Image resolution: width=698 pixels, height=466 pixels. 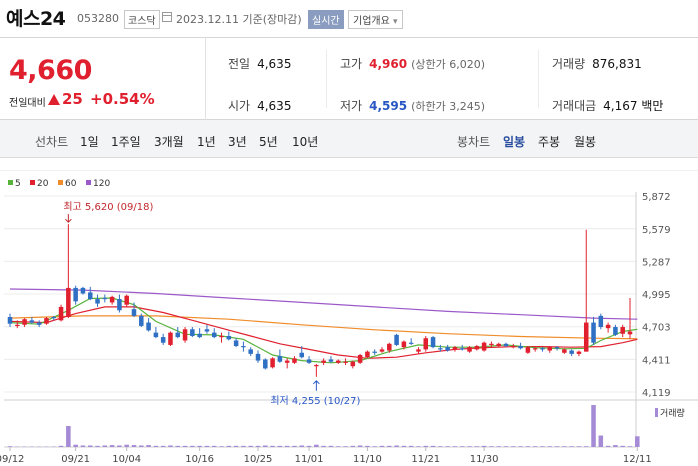 What do you see at coordinates (656, 328) in the screenshot?
I see `y-tick-label: 4,703` at bounding box center [656, 328].